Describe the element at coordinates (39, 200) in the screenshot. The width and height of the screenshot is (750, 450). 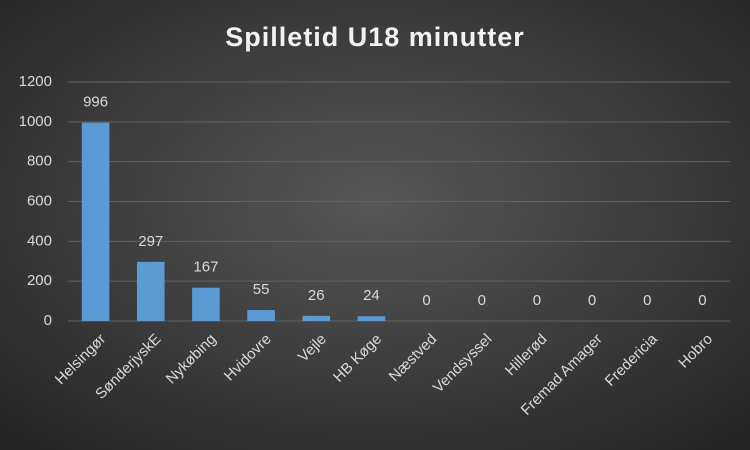
I see `y-tick-label: 600` at that location.